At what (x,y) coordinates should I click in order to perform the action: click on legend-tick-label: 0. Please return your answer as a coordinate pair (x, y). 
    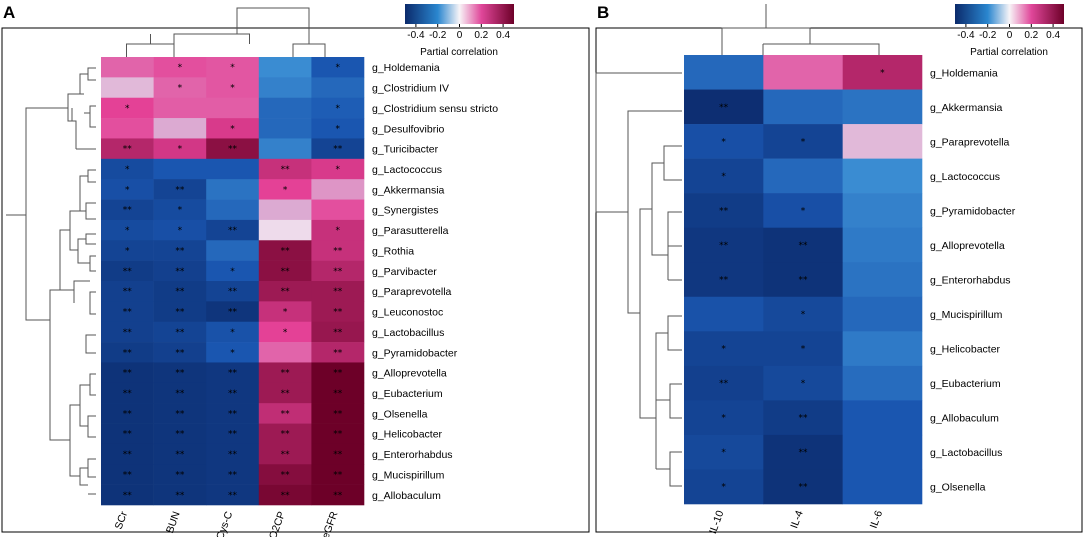
    Looking at the image, I should click on (460, 35).